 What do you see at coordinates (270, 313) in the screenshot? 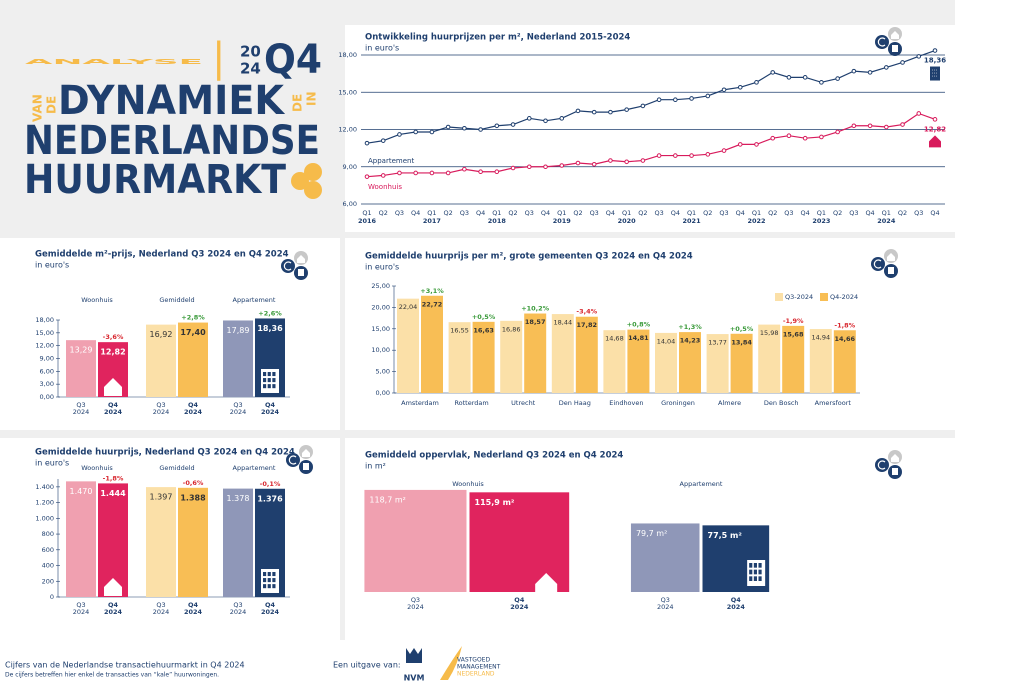
I see `change-label: +2,6%` at bounding box center [270, 313].